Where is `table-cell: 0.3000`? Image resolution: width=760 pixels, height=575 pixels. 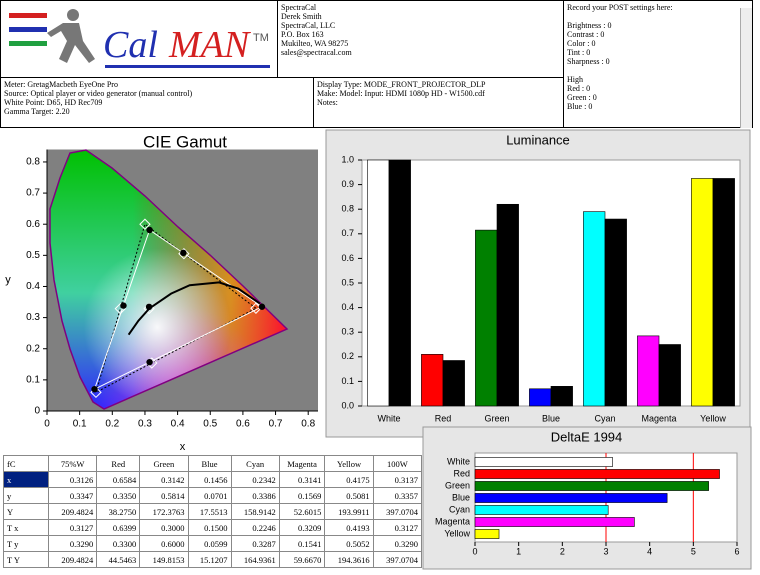
table-cell: 0.3000 is located at coordinates (164, 527).